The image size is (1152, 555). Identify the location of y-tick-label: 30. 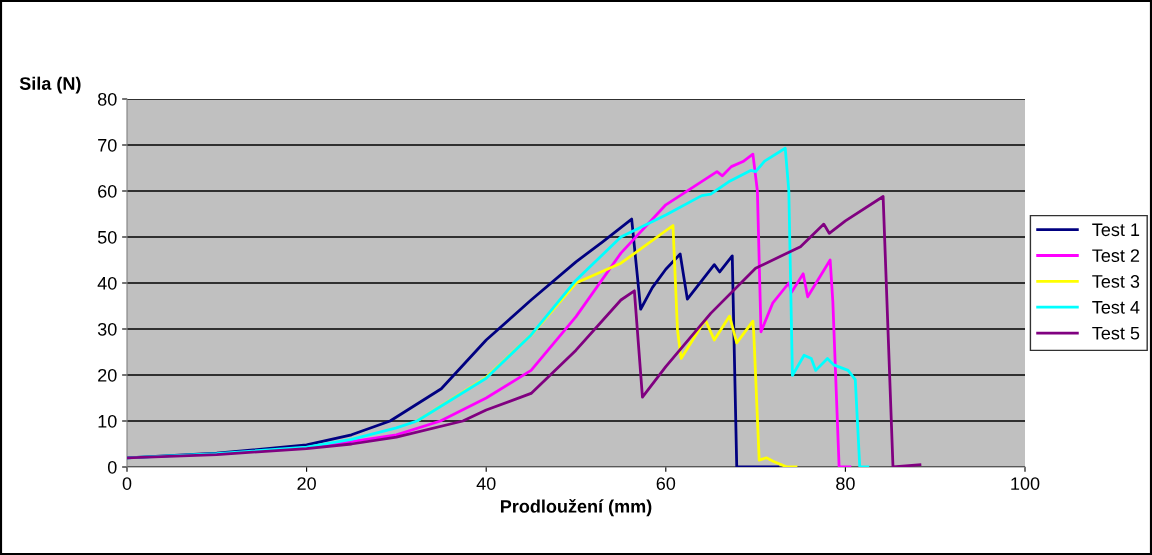
(107, 329).